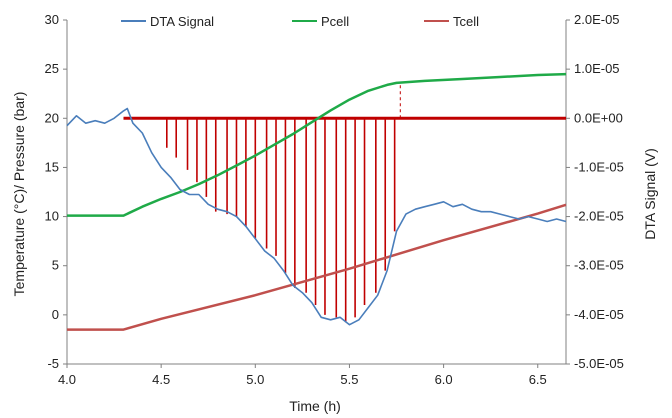 Image resolution: width=672 pixels, height=418 pixels. Describe the element at coordinates (335, 21) in the screenshot. I see `legend-pcell-label: Pcell` at that location.